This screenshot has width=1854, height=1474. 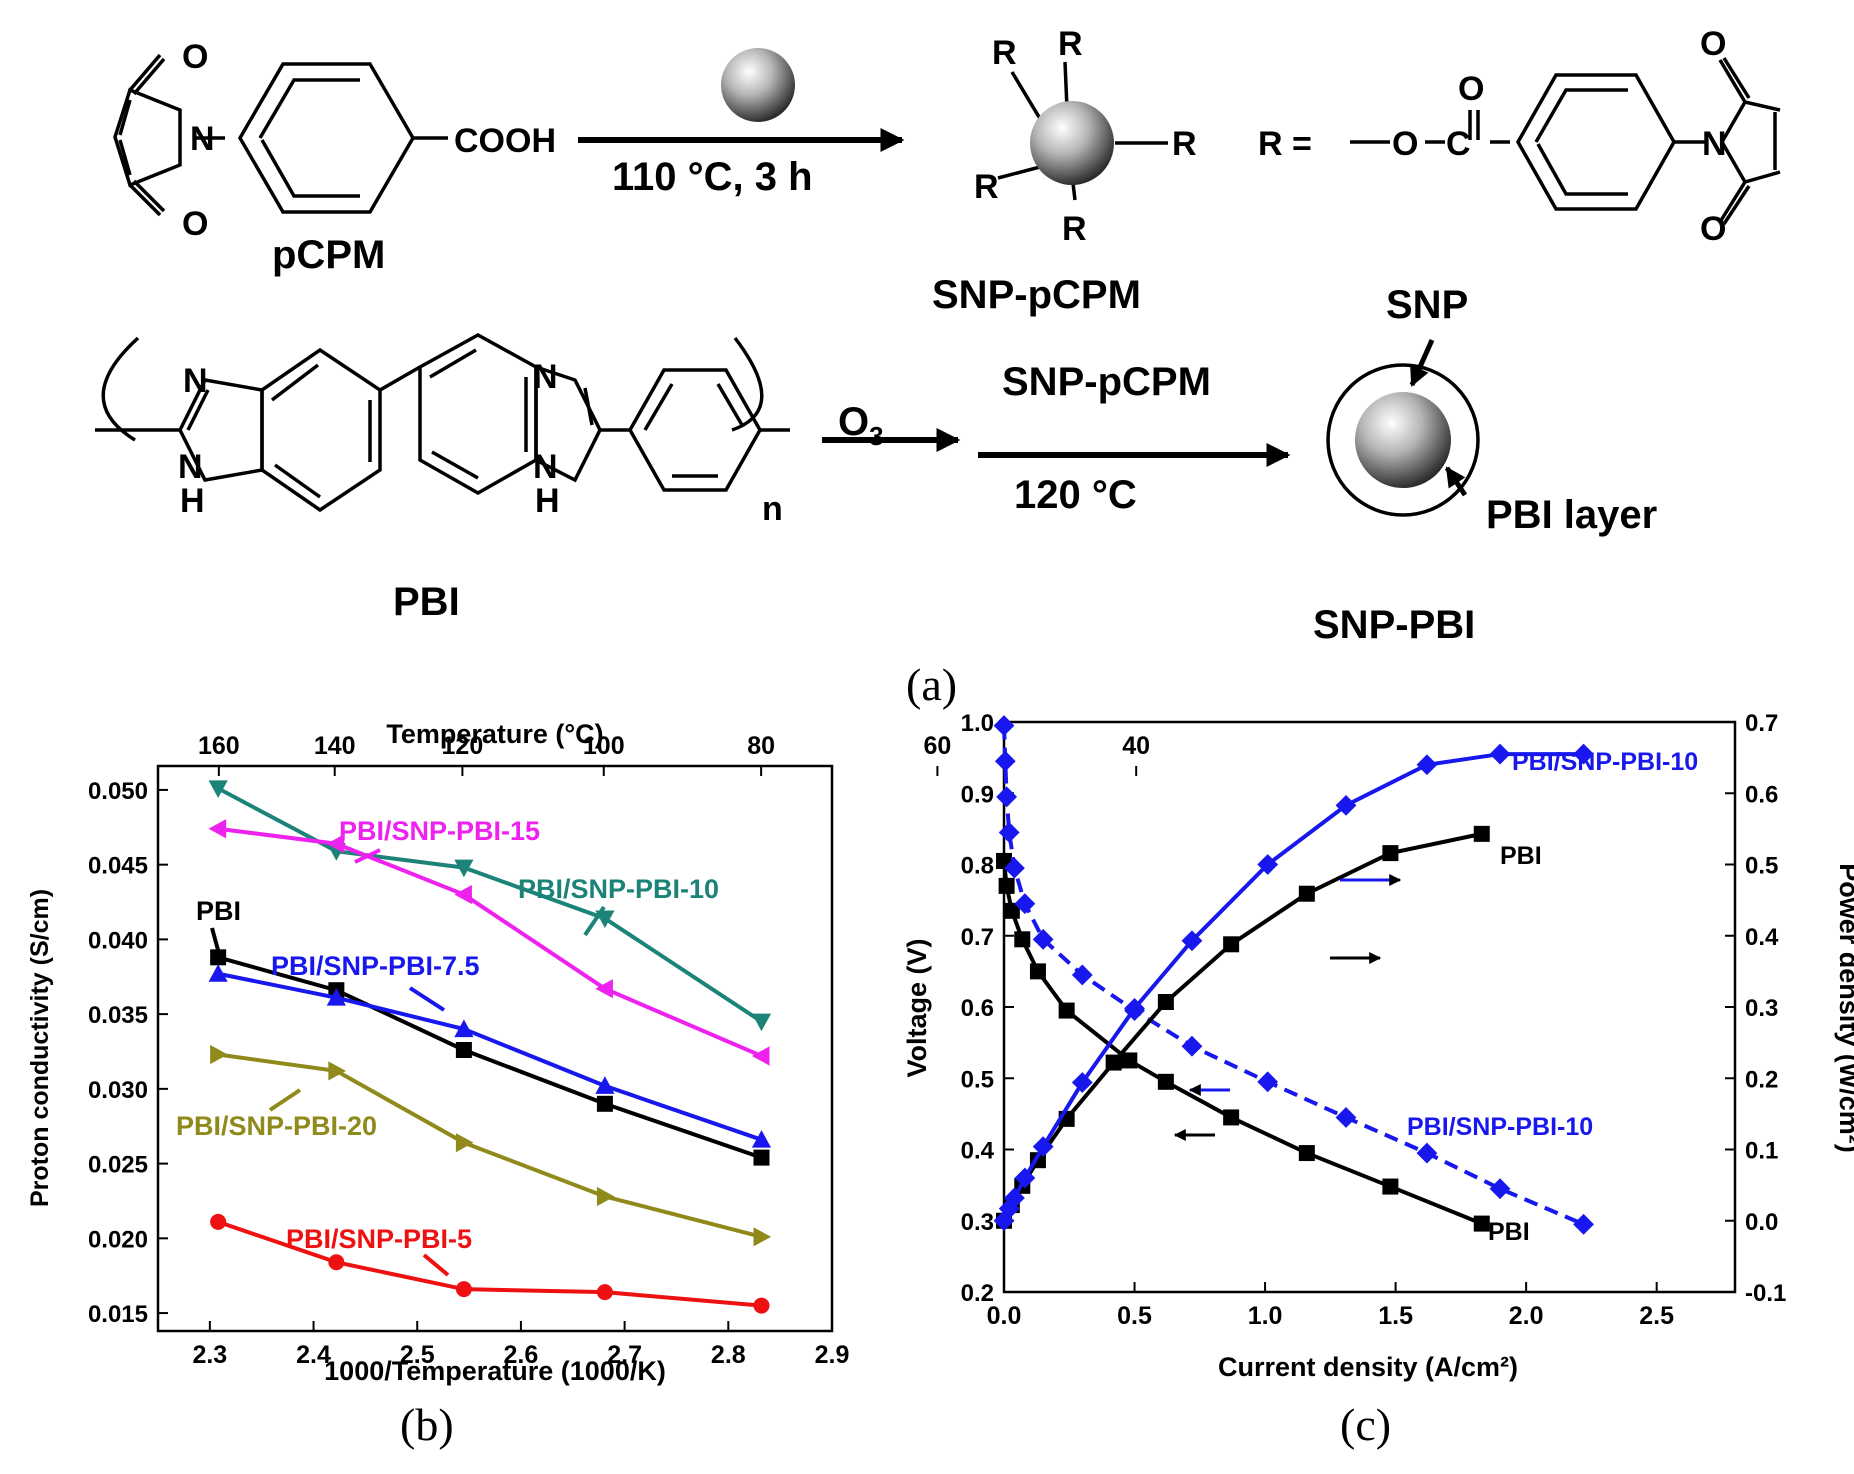 I want to click on b-ytick-label: 0.035, so click(x=118, y=1015).